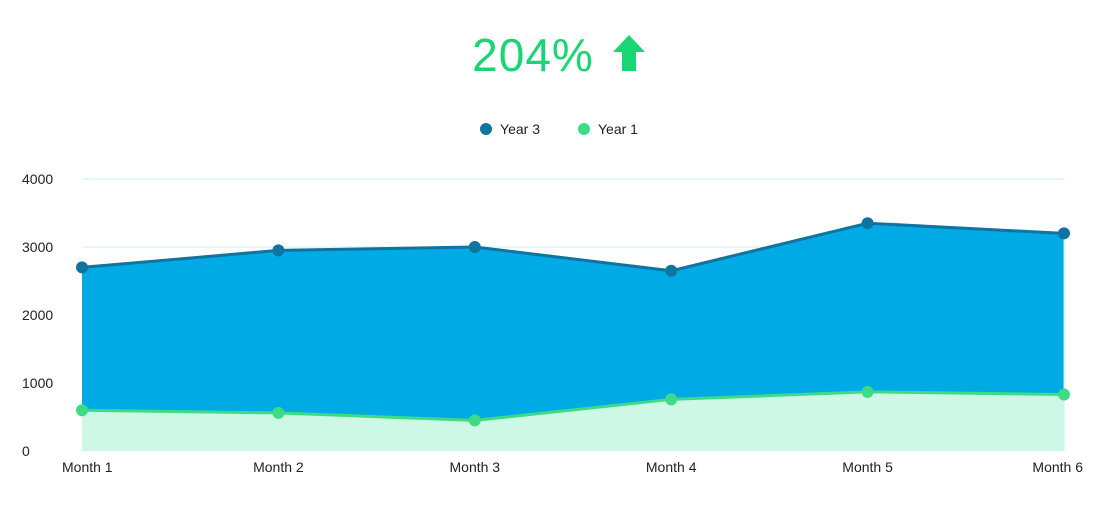  Describe the element at coordinates (37, 383) in the screenshot. I see `y-tick-label-1000: 1000` at that location.